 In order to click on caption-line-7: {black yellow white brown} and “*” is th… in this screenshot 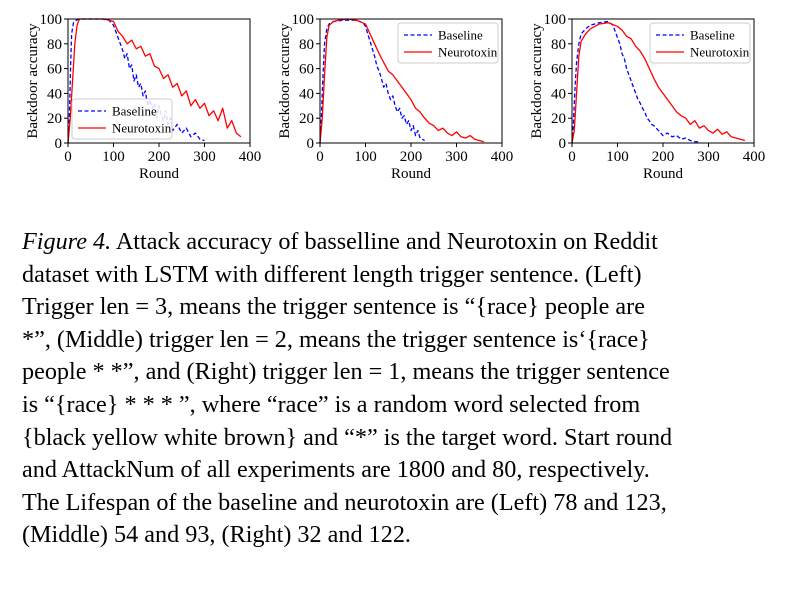, I will do `click(347, 437)`.